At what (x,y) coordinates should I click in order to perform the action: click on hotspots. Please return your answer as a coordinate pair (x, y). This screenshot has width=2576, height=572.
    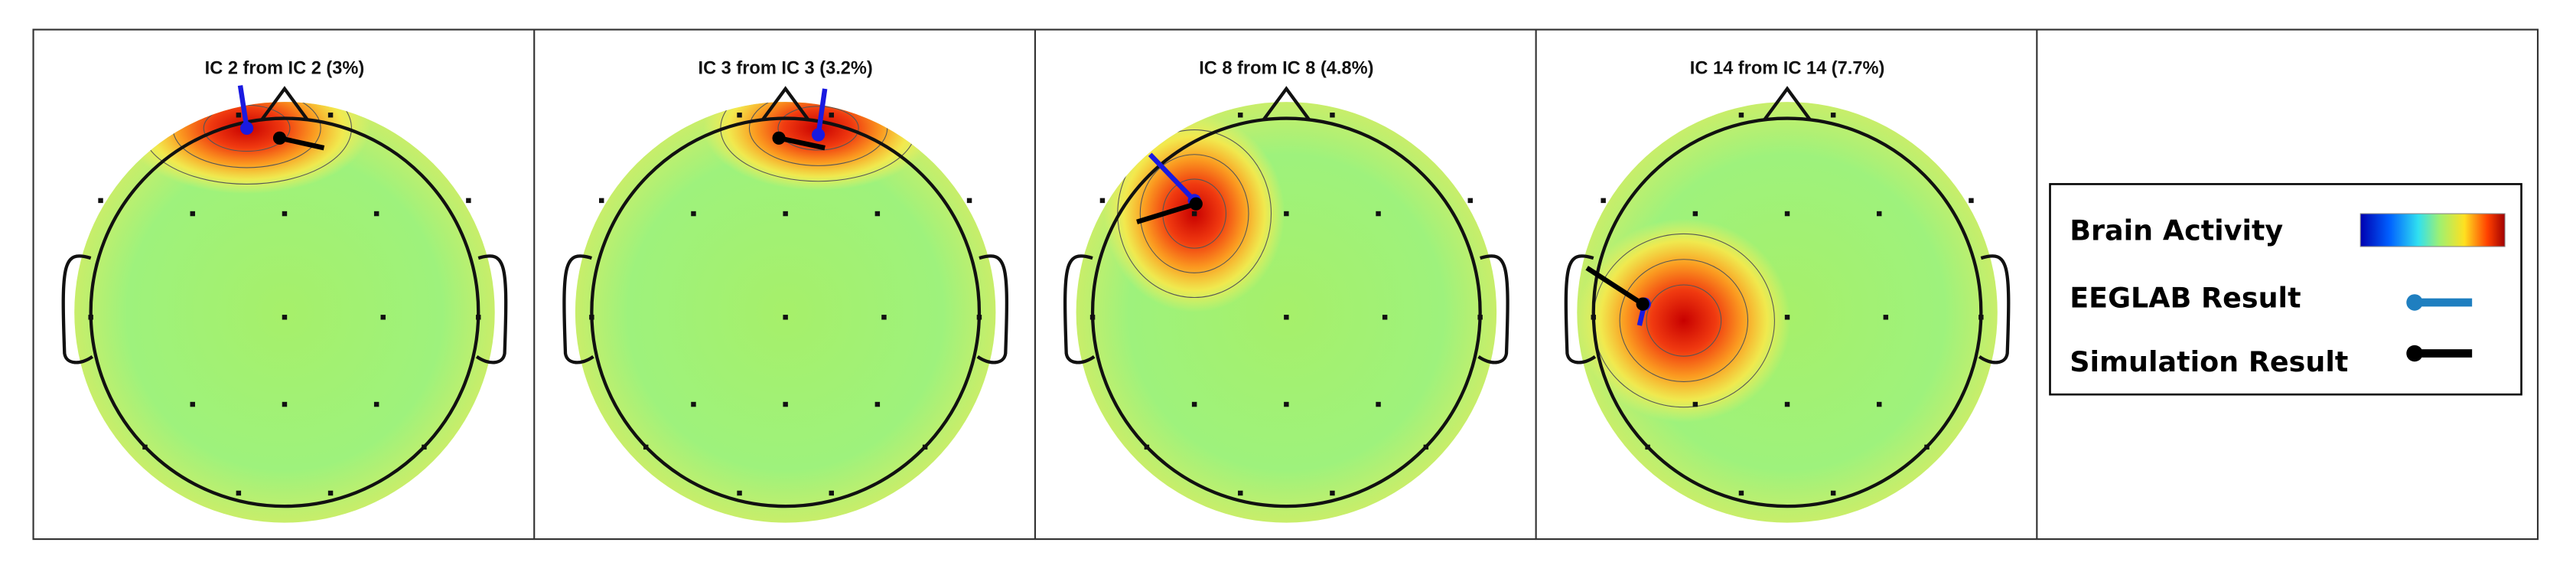
    Looking at the image, I should click on (1684, 320).